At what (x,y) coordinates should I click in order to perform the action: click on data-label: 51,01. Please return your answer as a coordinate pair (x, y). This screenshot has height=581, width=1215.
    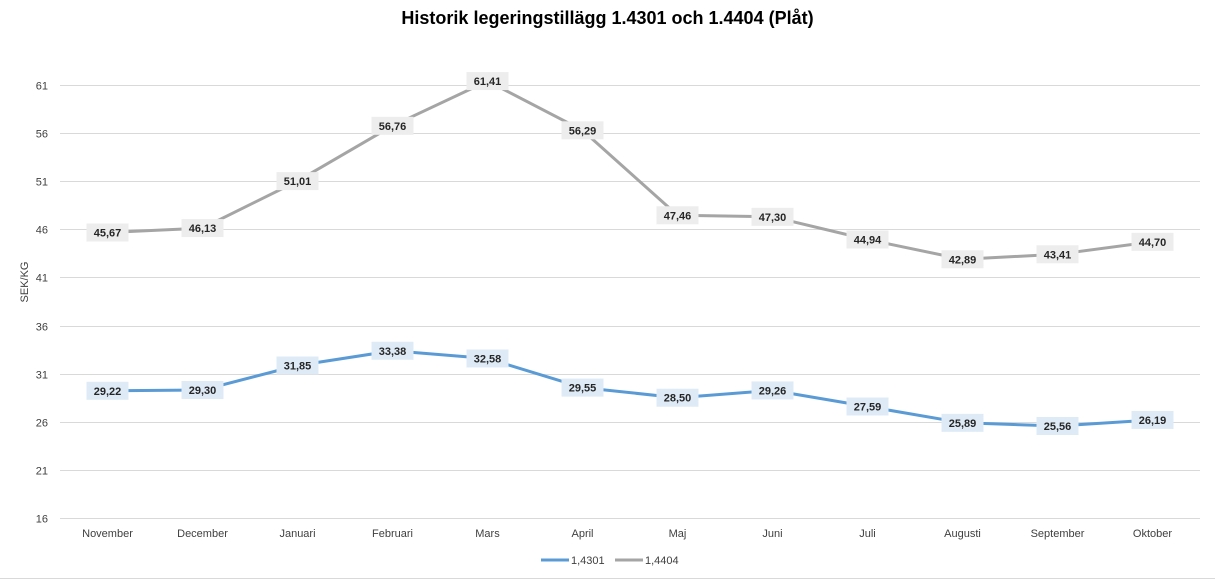
    Looking at the image, I should click on (298, 182).